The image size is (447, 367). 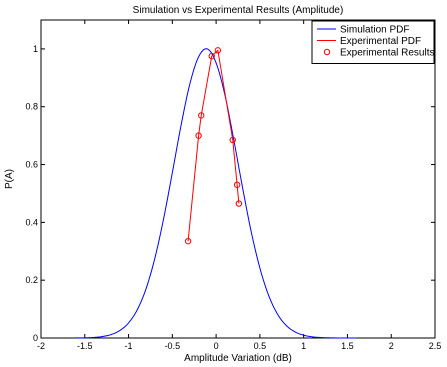 What do you see at coordinates (391, 346) in the screenshot?
I see `x-tick-label: 2` at bounding box center [391, 346].